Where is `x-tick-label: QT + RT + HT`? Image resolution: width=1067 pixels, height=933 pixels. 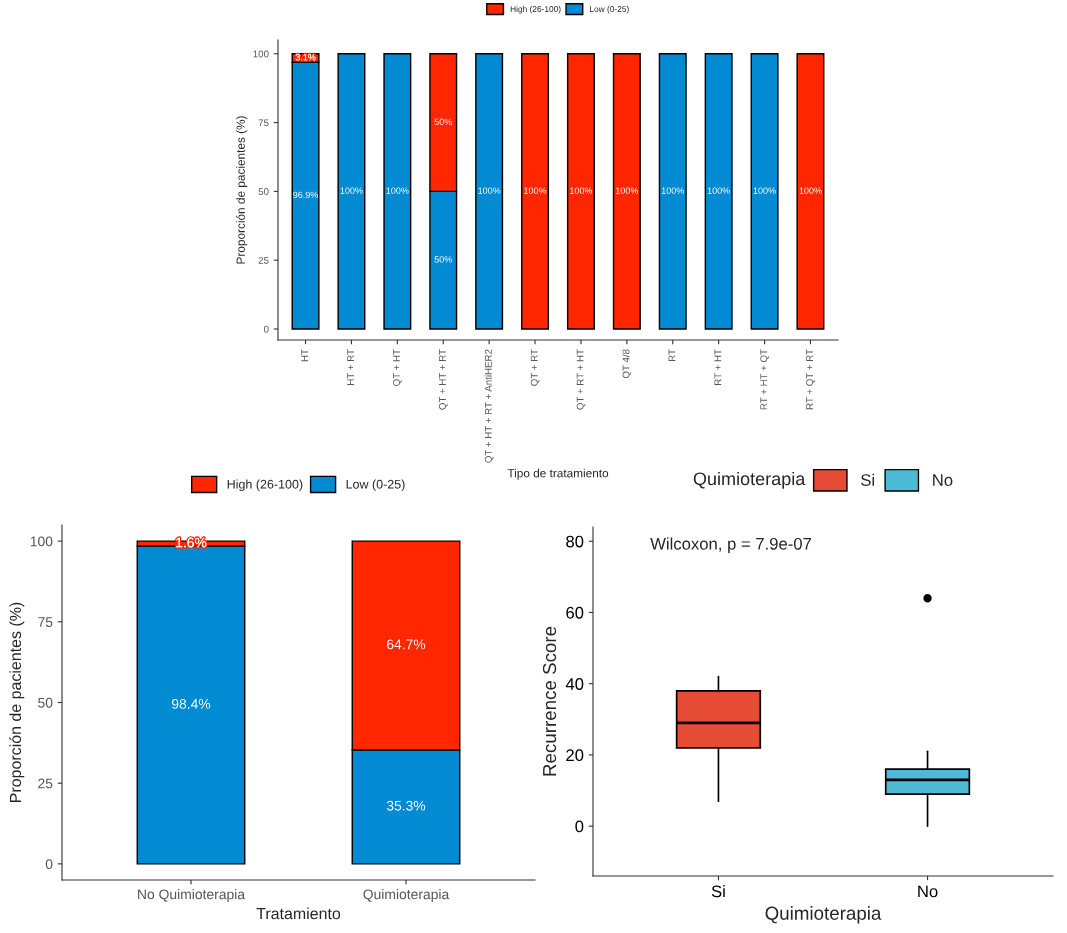 x-tick-label: QT + RT + HT is located at coordinates (581, 379).